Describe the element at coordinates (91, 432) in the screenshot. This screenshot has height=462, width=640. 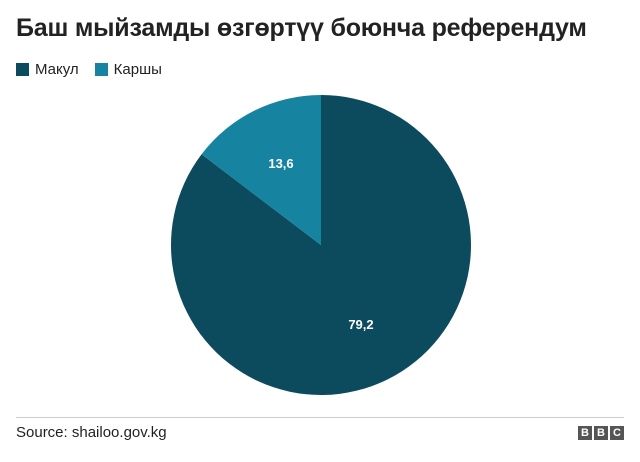
I see `source-note: Source: shailoo.gov.kg` at that location.